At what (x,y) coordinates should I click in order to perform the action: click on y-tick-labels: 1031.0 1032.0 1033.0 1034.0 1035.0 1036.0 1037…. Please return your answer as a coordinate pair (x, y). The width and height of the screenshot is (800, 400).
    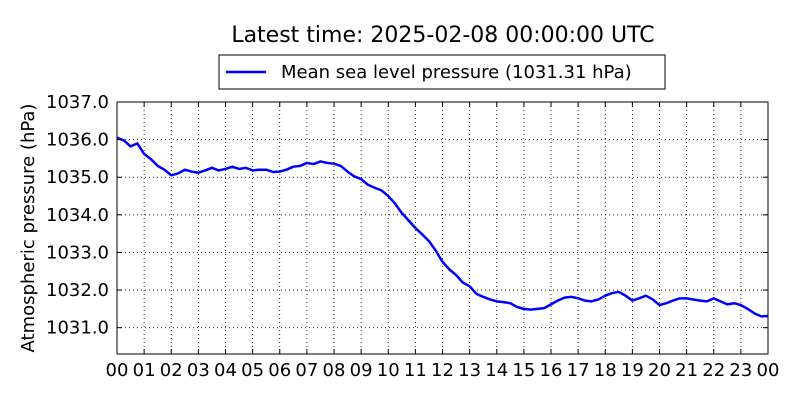
    Looking at the image, I should click on (77, 215).